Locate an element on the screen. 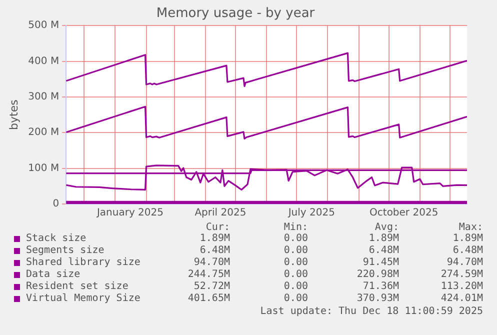 The image size is (497, 335). text: 113.20M is located at coordinates (461, 287).